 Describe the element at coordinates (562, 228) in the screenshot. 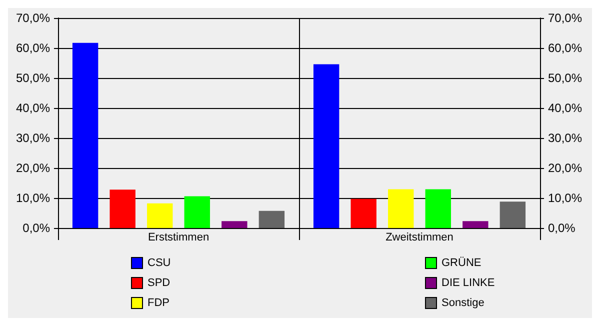

I see `y2-tick-label: 0,0%` at that location.